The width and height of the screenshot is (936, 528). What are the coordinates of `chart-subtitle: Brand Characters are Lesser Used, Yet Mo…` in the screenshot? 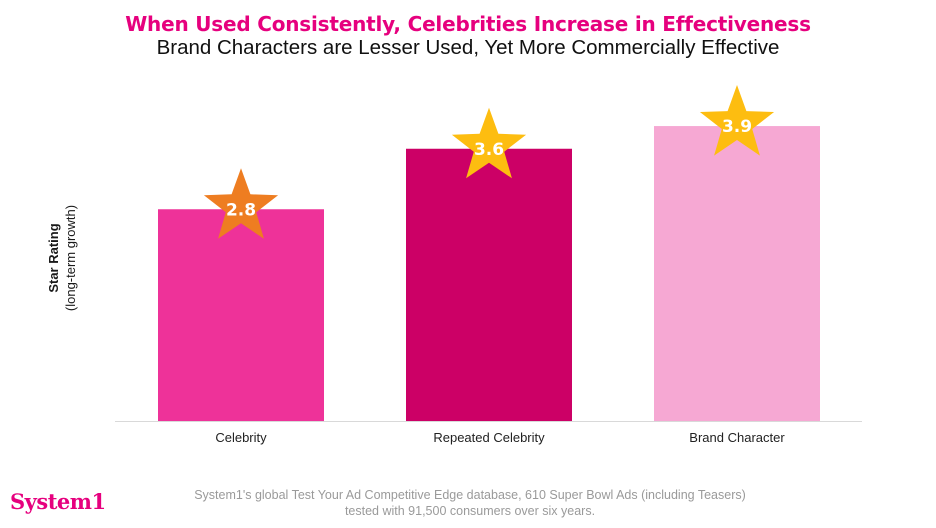 It's located at (468, 47).